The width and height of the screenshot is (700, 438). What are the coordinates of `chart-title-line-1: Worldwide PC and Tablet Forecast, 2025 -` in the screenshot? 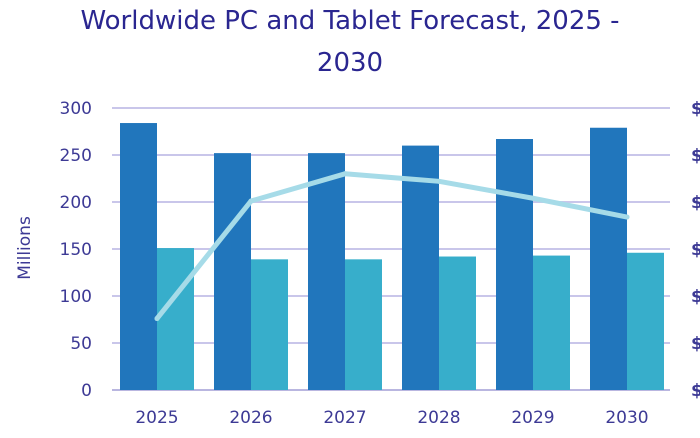 It's located at (350, 21).